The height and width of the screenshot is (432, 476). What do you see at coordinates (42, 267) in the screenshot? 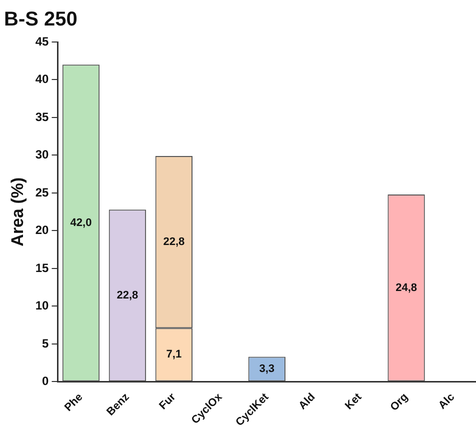
I see `y-tick-label: 15` at bounding box center [42, 267].